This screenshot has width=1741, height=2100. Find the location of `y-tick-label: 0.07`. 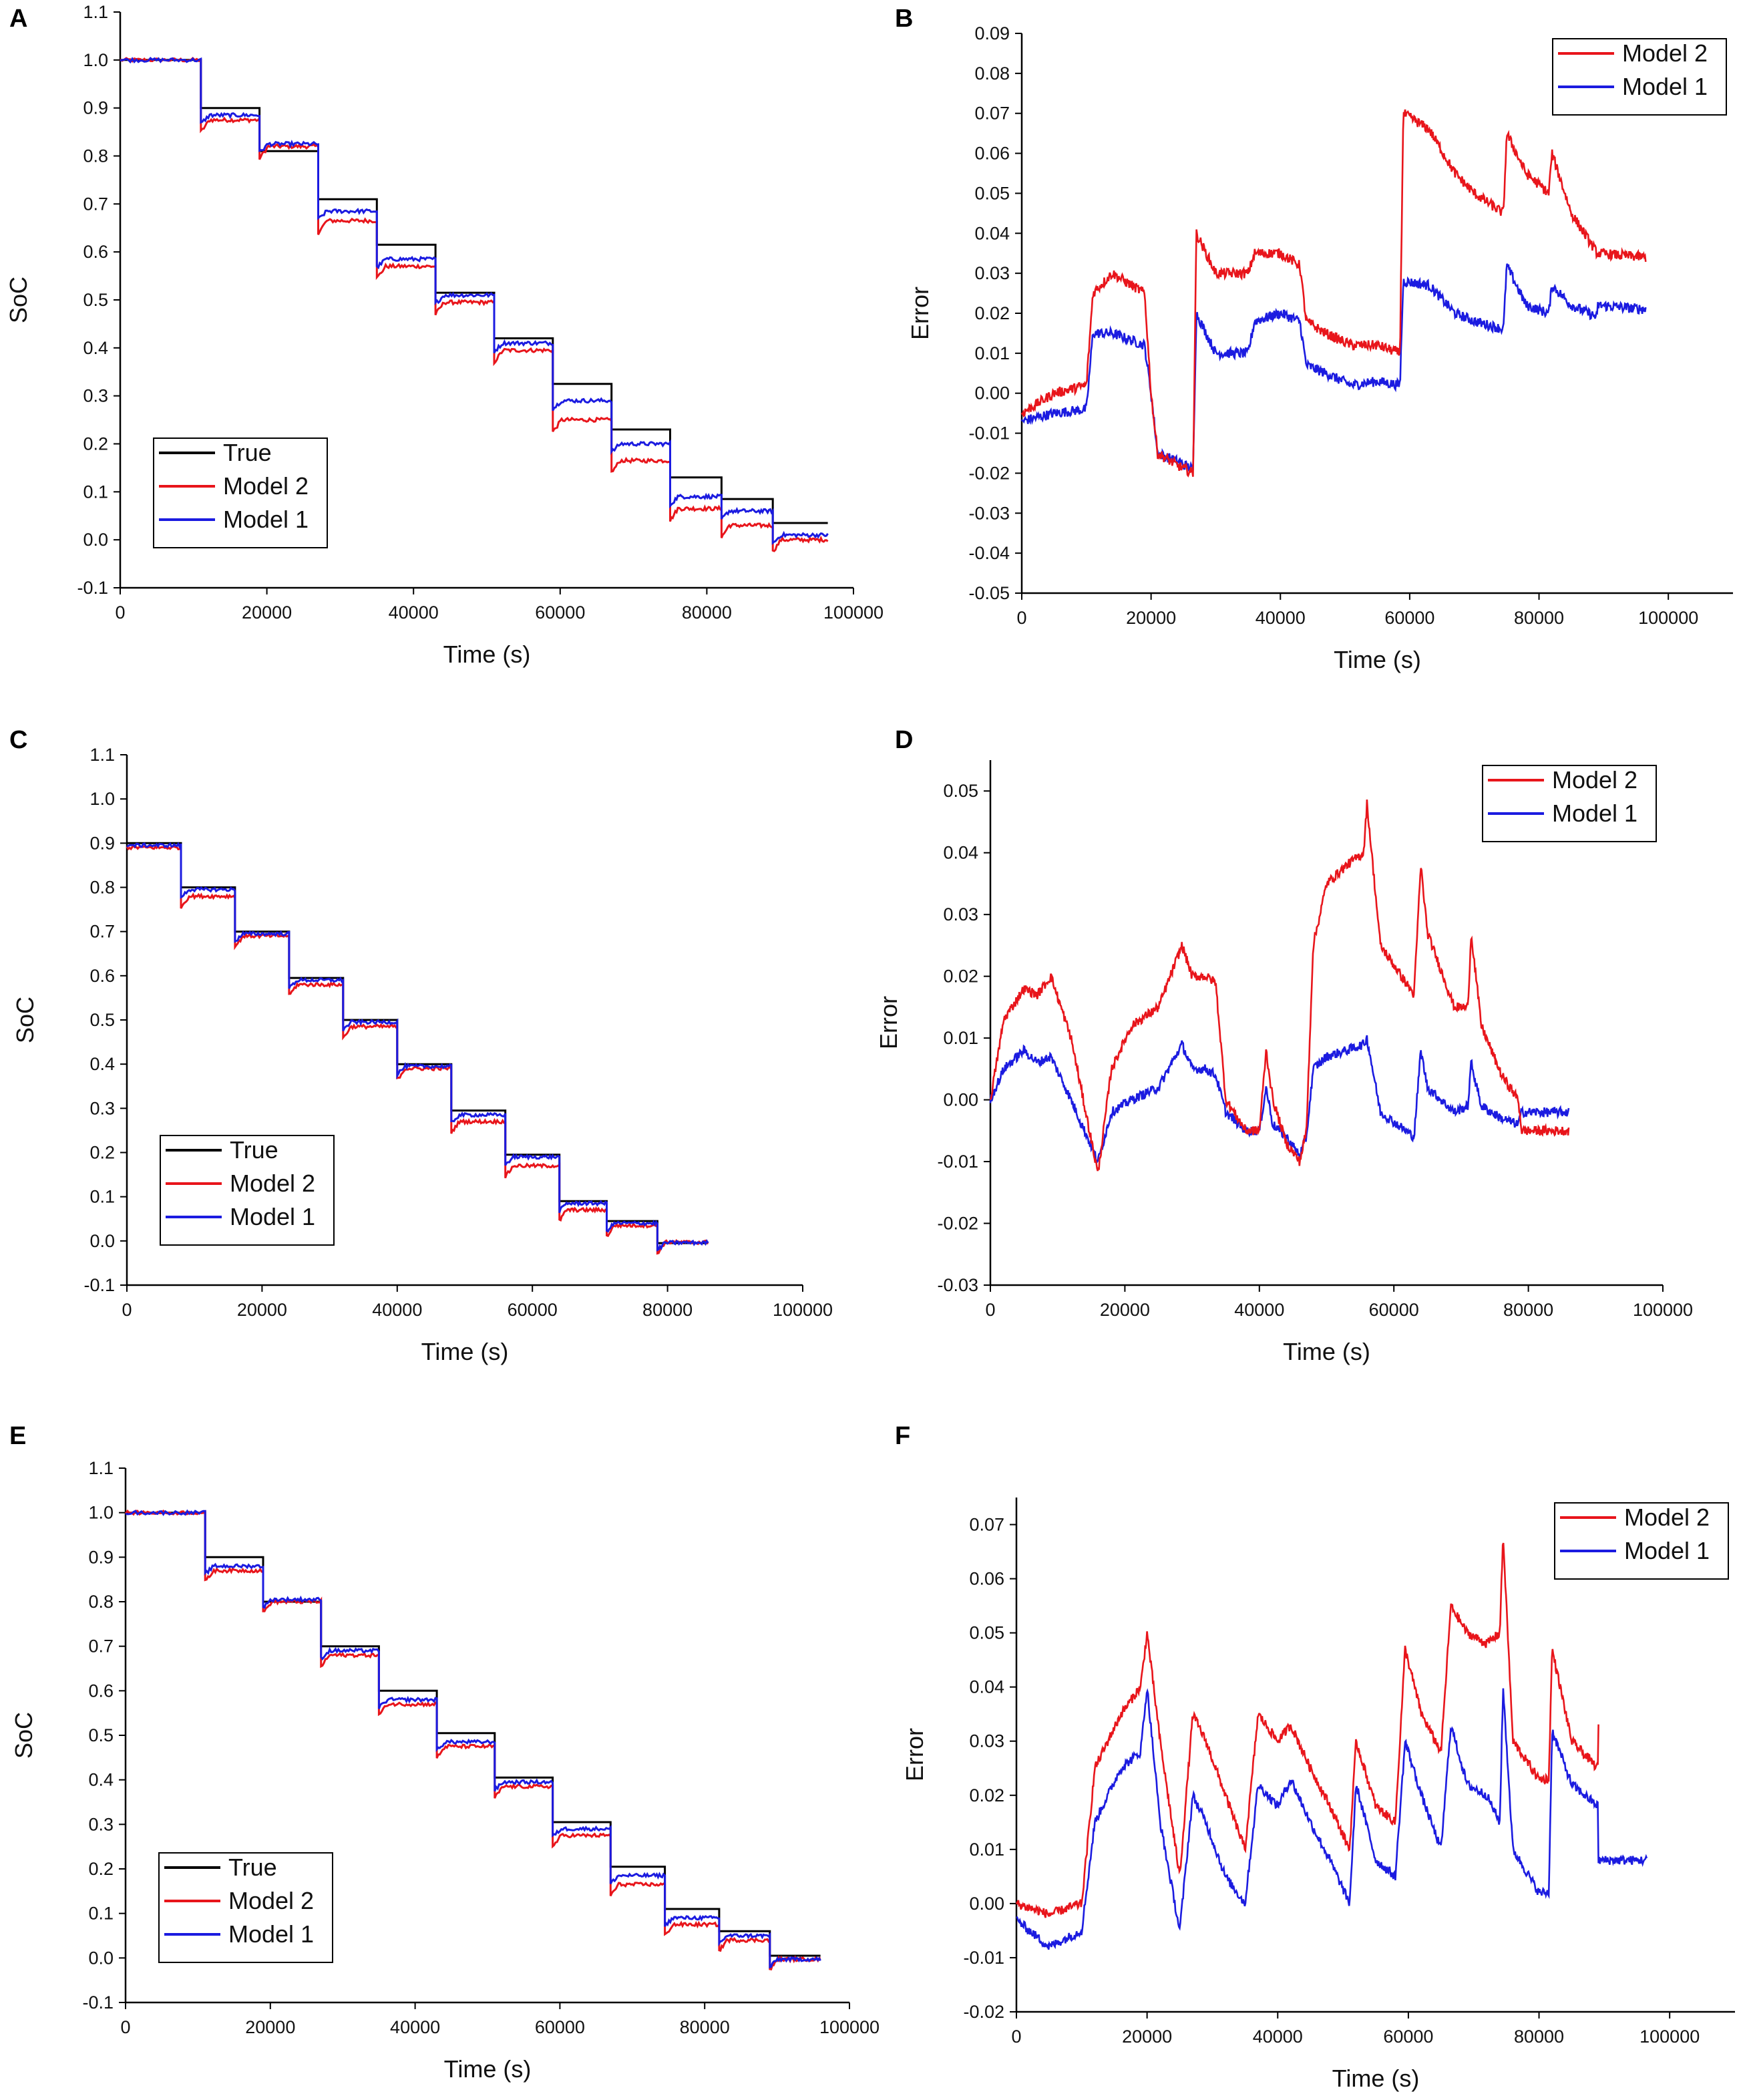

y-tick-label: 0.07 is located at coordinates (986, 1525).